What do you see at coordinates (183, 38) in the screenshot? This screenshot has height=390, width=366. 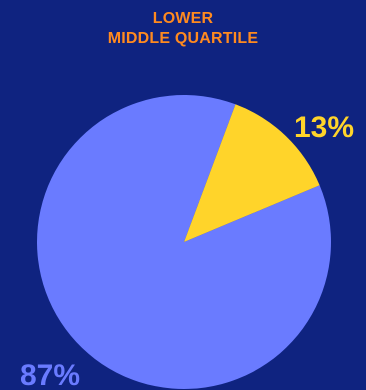 I see `chart-title-line-2: MIDDLE QUARTILE` at bounding box center [183, 38].